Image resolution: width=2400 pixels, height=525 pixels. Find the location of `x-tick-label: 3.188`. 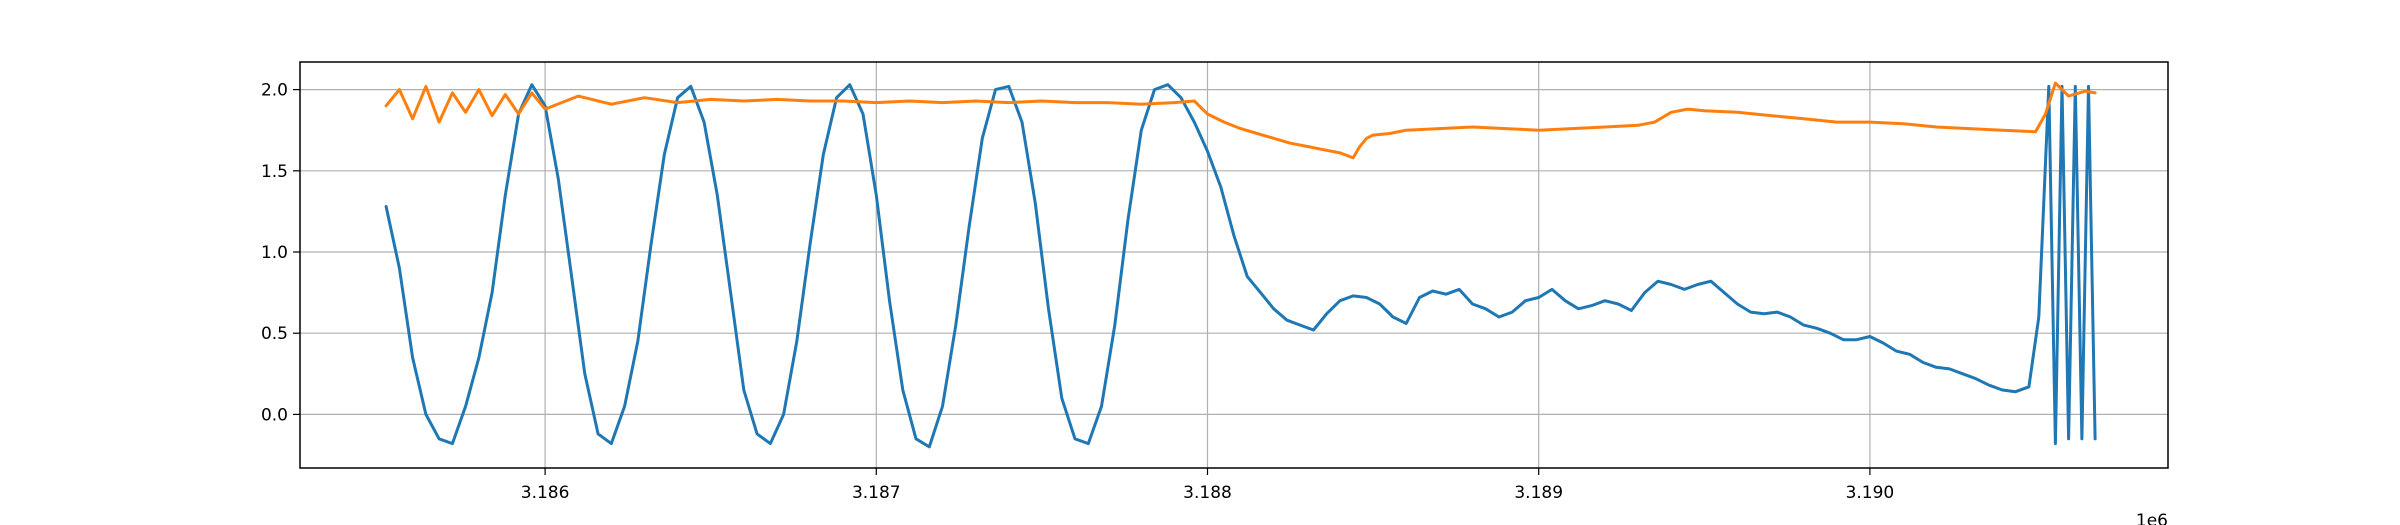

x-tick-label: 3.188 is located at coordinates (1207, 493).